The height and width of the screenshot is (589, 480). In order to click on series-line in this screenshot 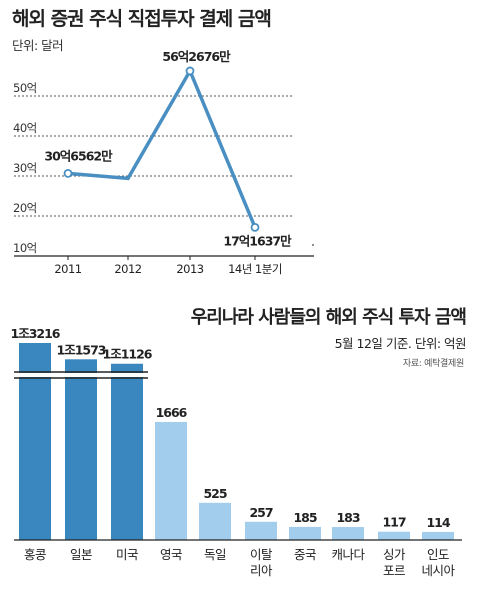, I will do `click(162, 147)`.